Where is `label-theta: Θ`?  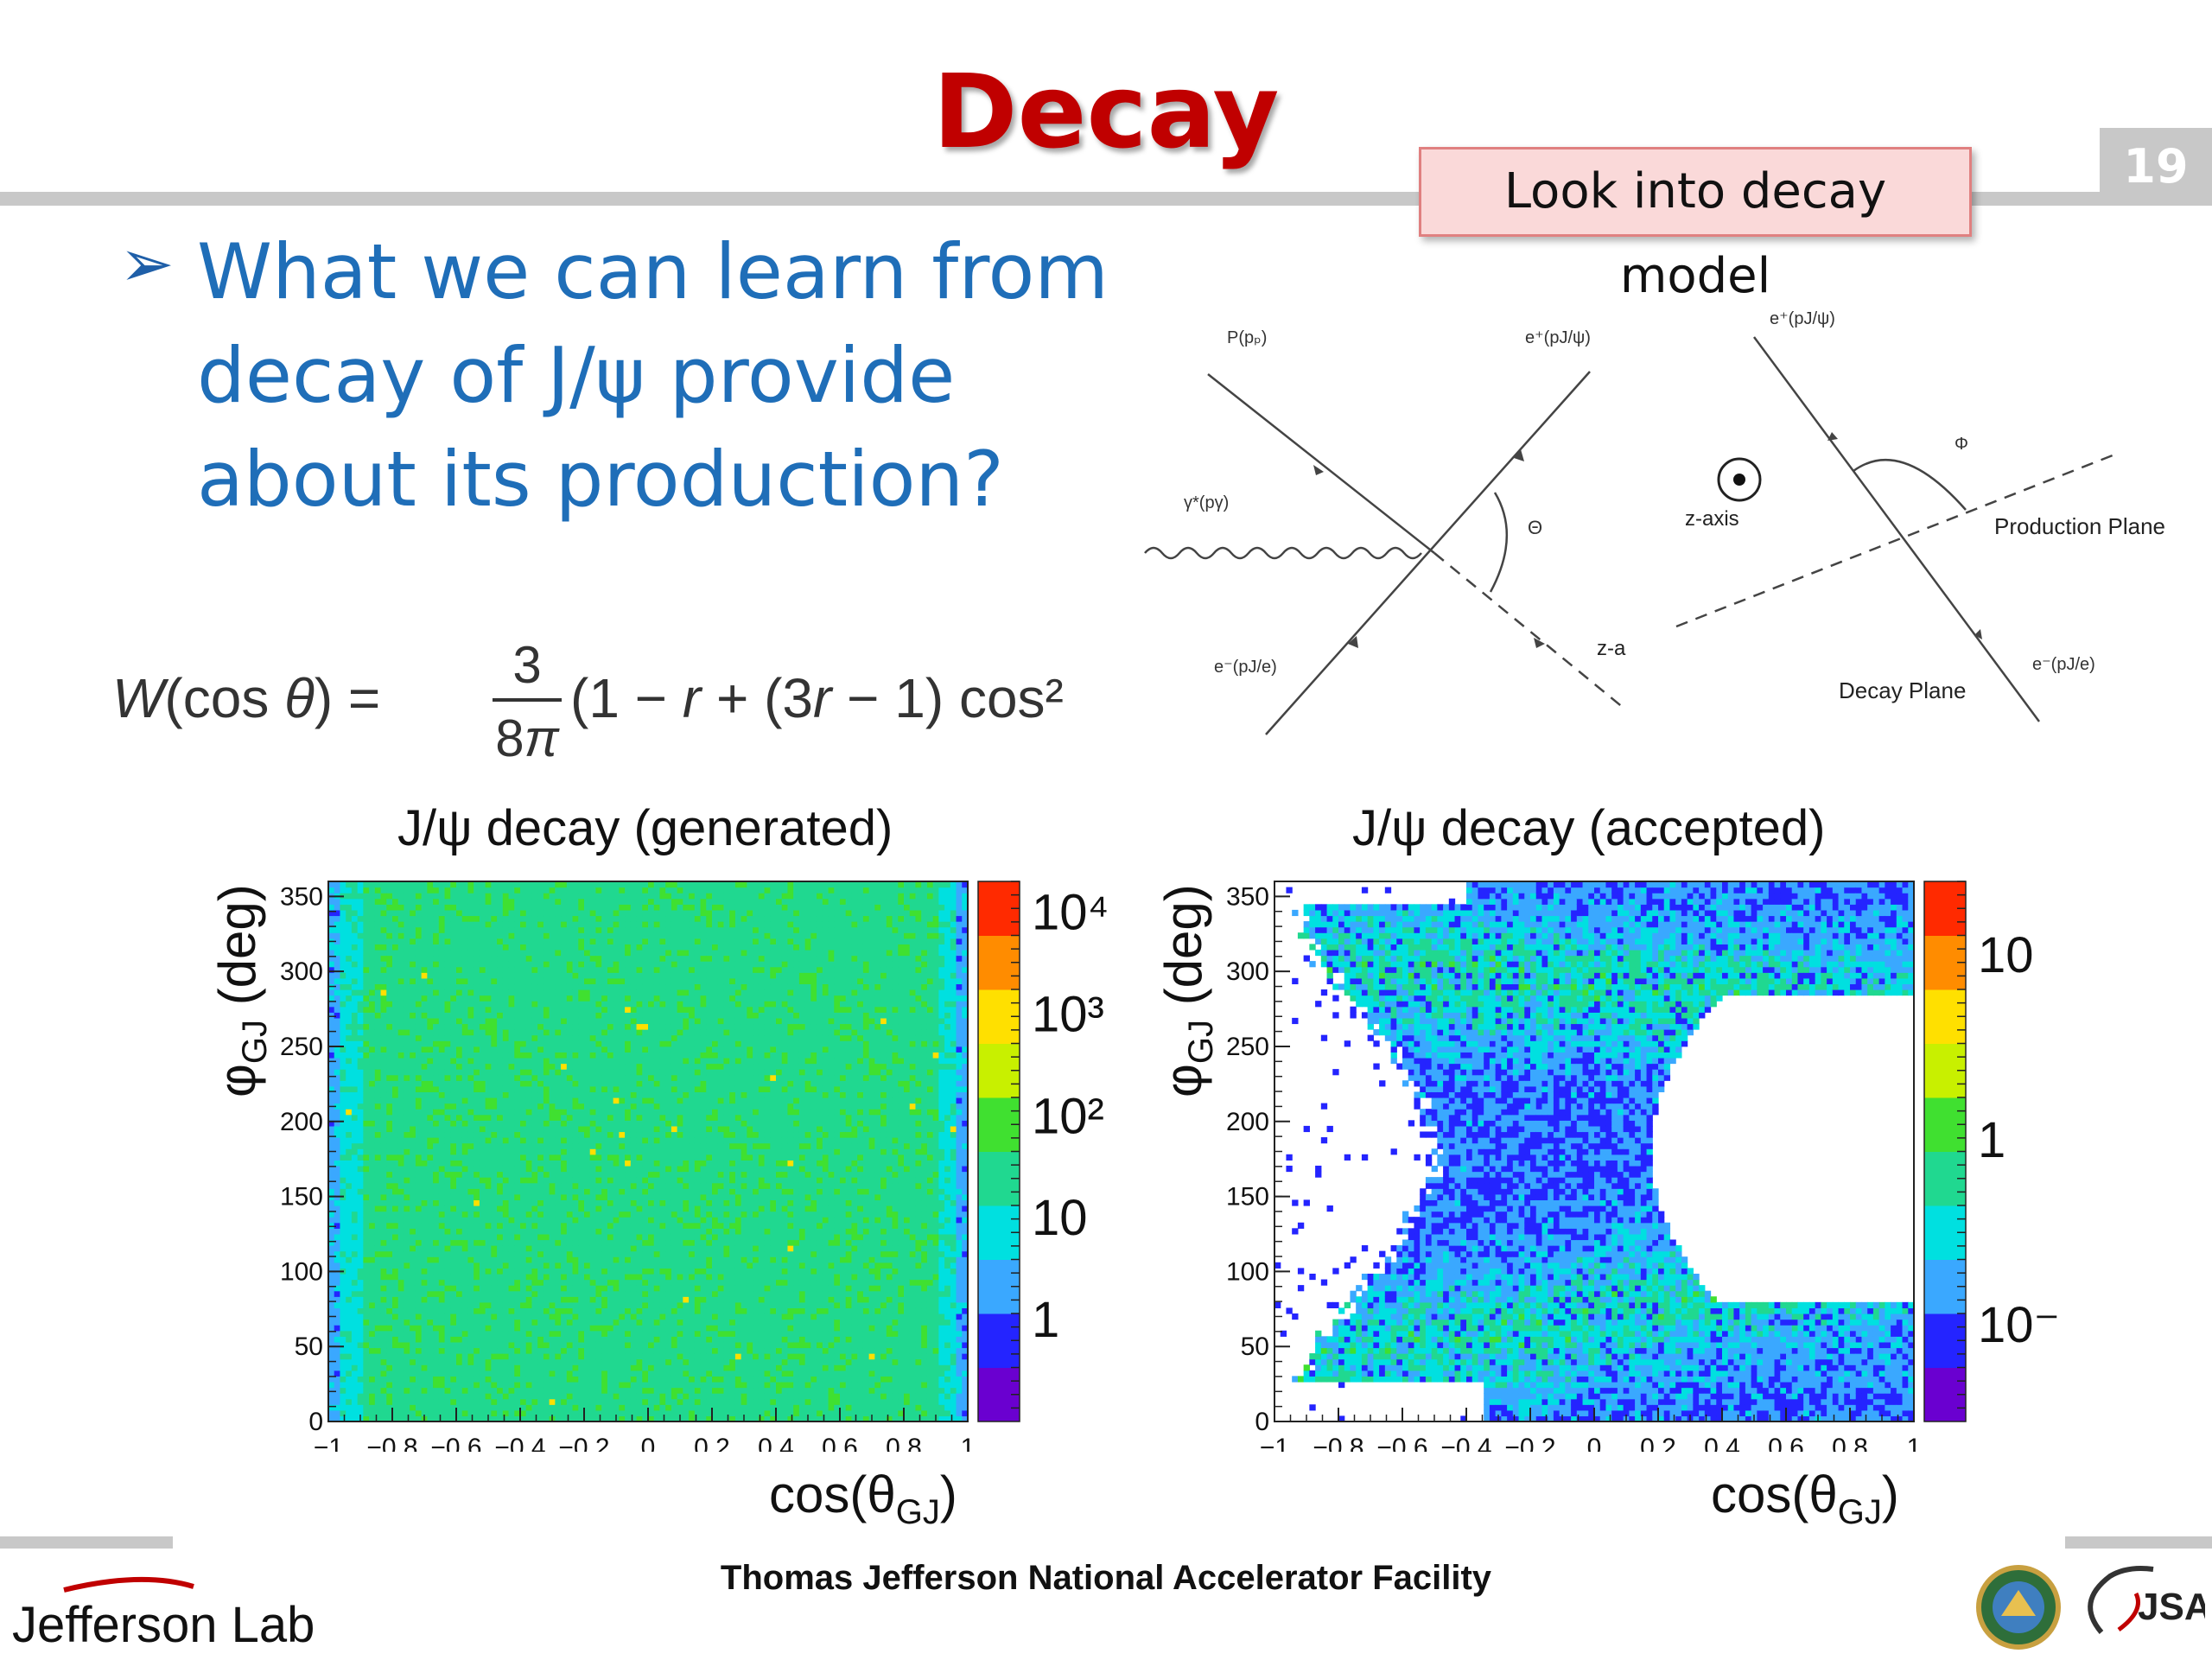
label-theta: Θ is located at coordinates (1535, 527).